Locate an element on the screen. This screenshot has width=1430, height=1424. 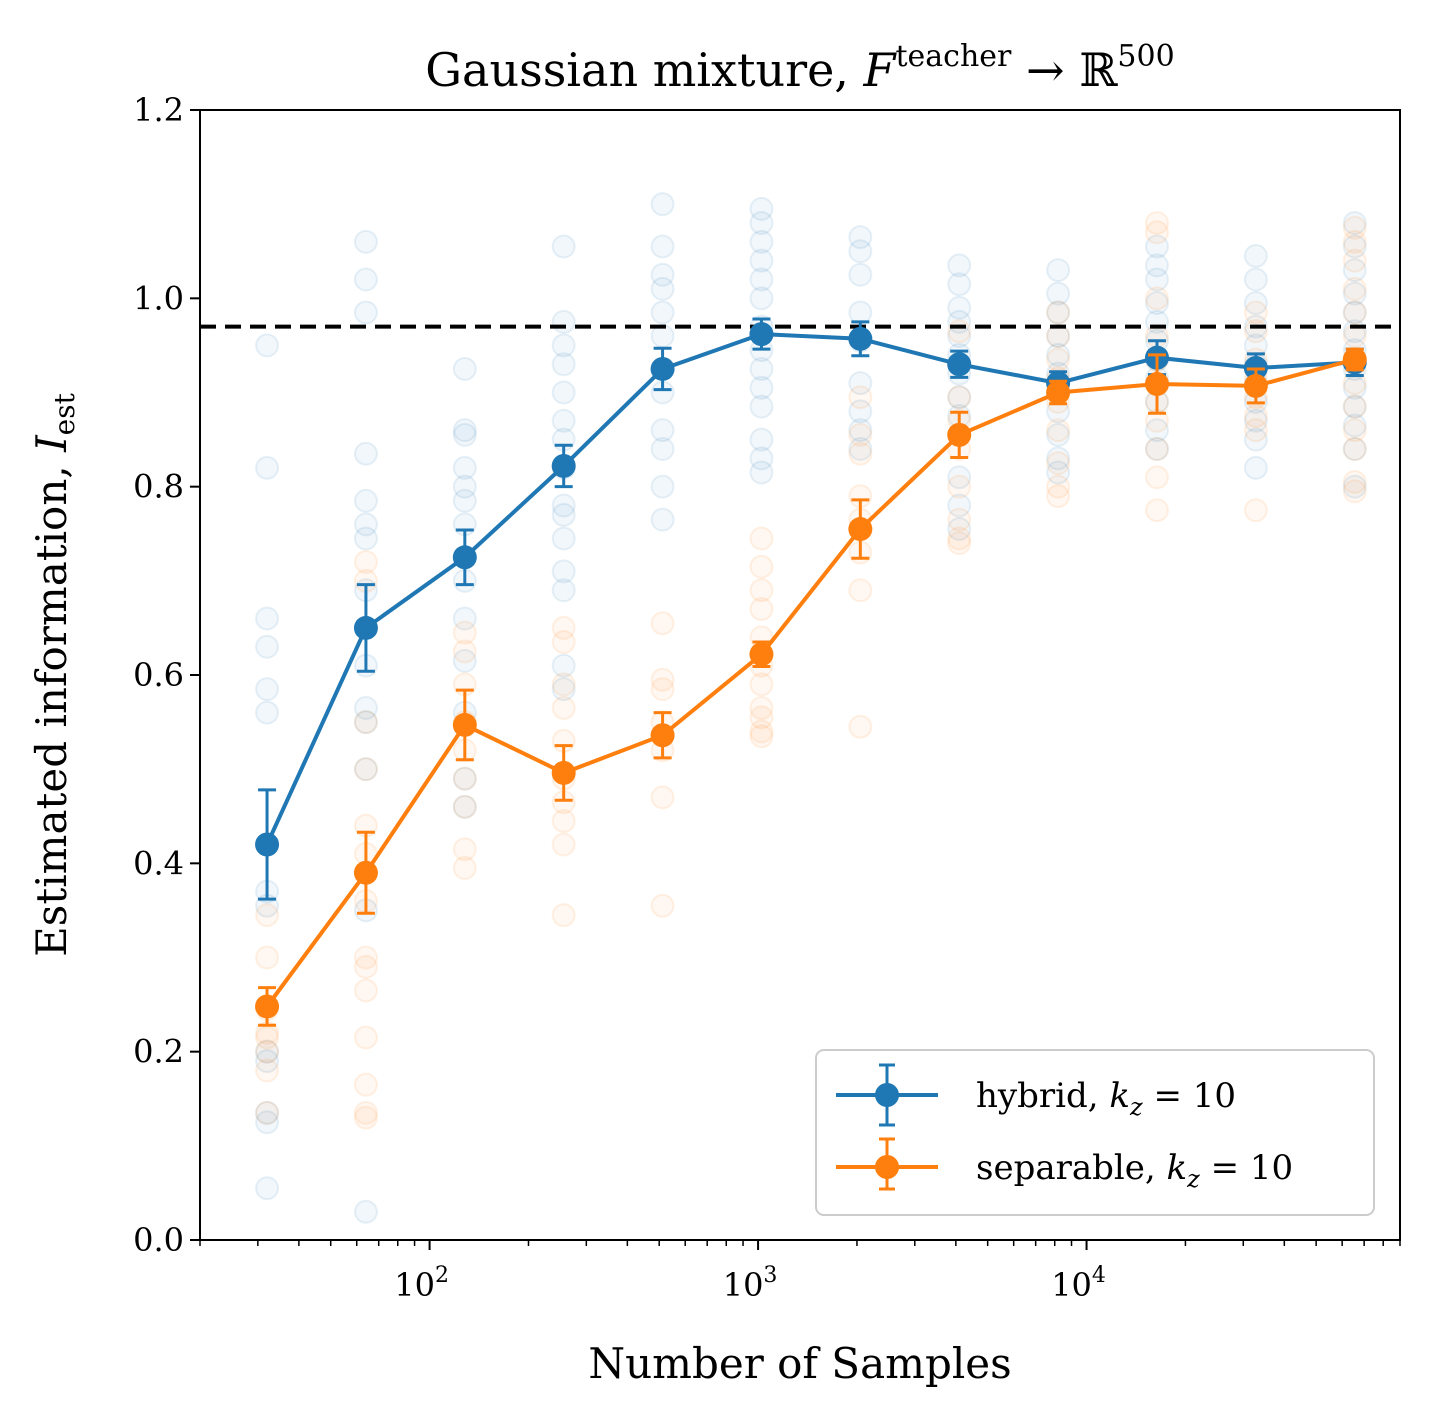
legend-separable-name: separable, is located at coordinates (1071, 1168).